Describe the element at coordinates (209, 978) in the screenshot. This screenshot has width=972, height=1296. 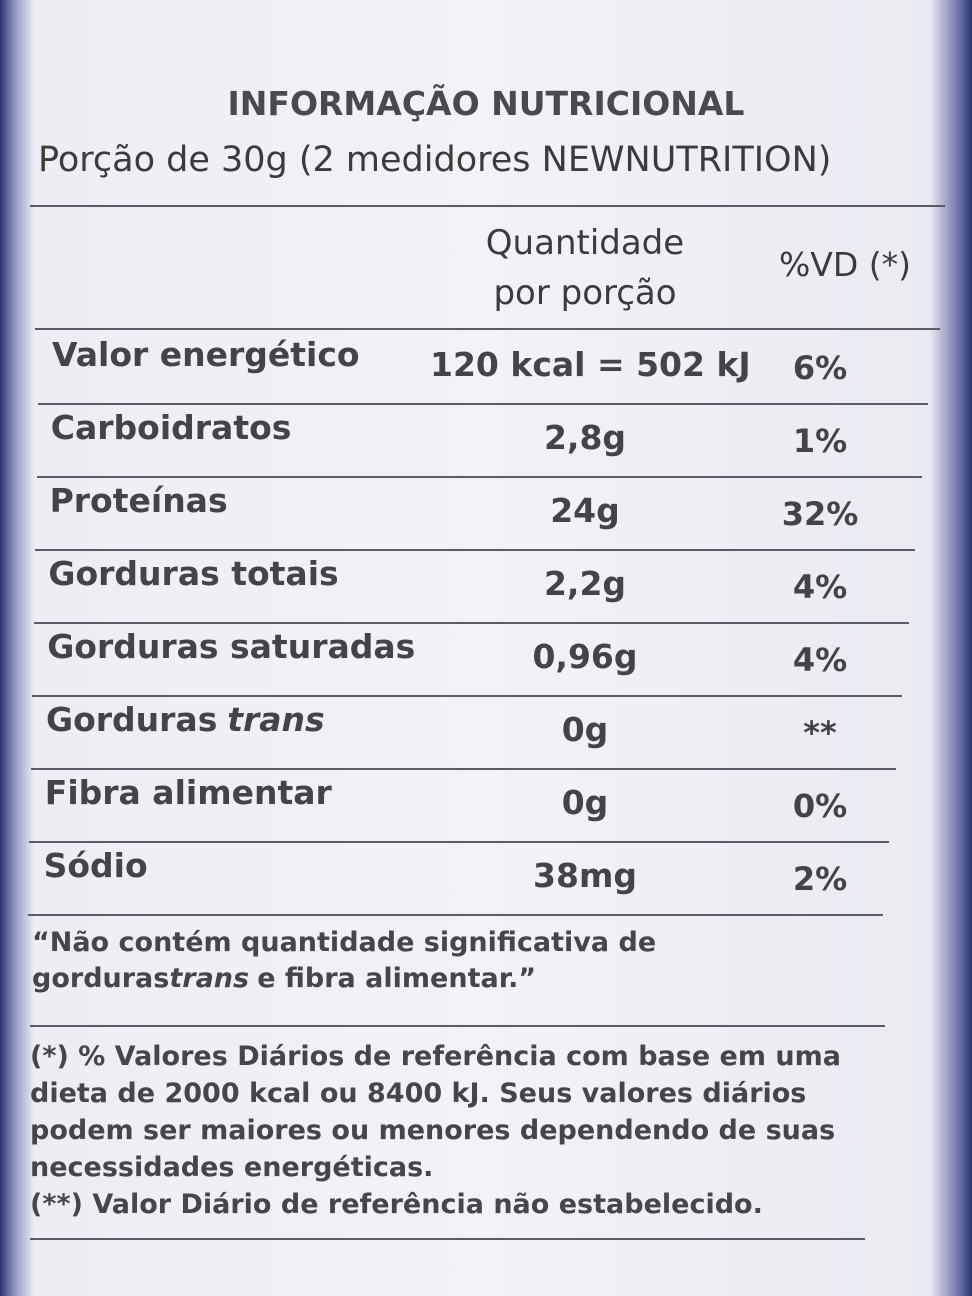
I see `note-part: trans` at that location.